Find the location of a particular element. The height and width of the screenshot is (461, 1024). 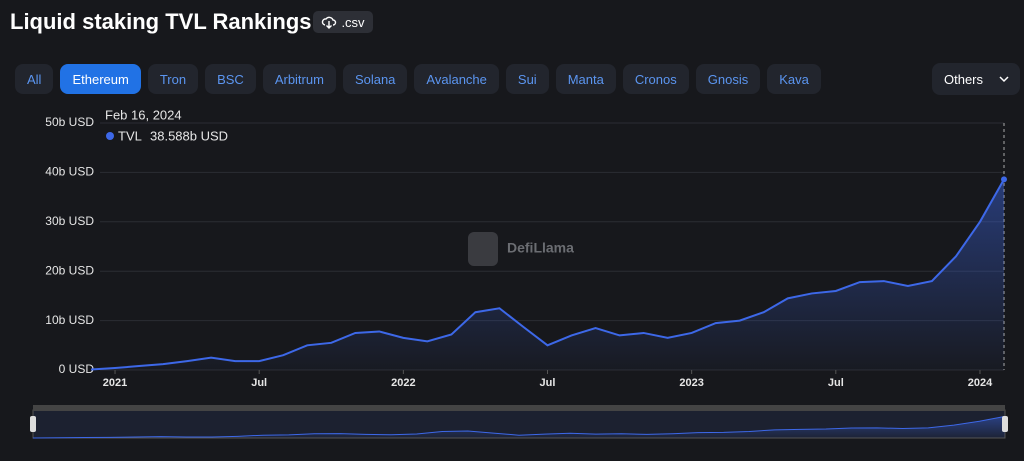

watermark-logo is located at coordinates (483, 249).